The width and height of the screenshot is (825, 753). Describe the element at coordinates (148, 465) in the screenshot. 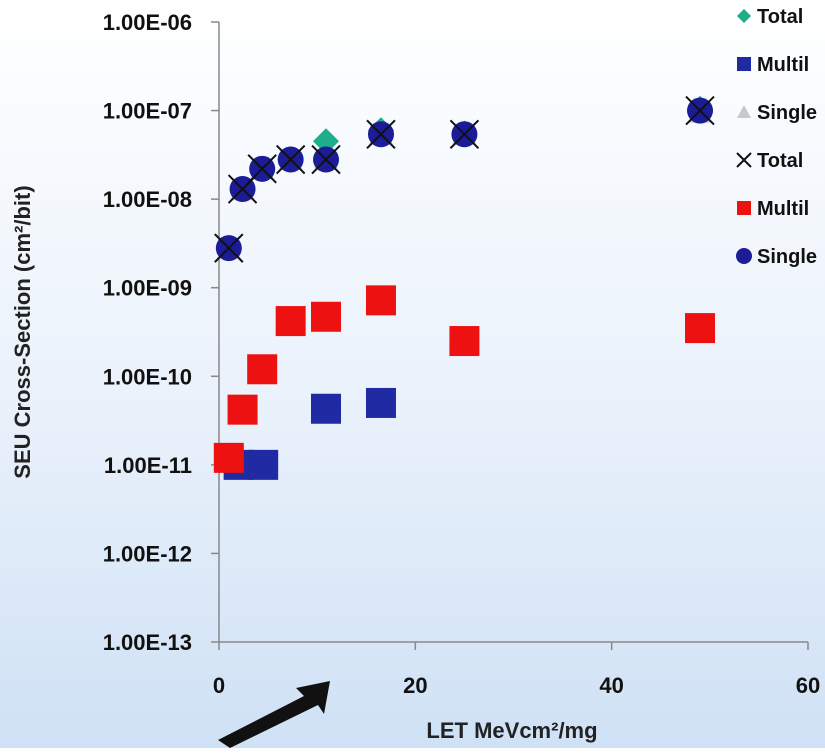

I see `y-tick-label: 1.00E-11` at that location.